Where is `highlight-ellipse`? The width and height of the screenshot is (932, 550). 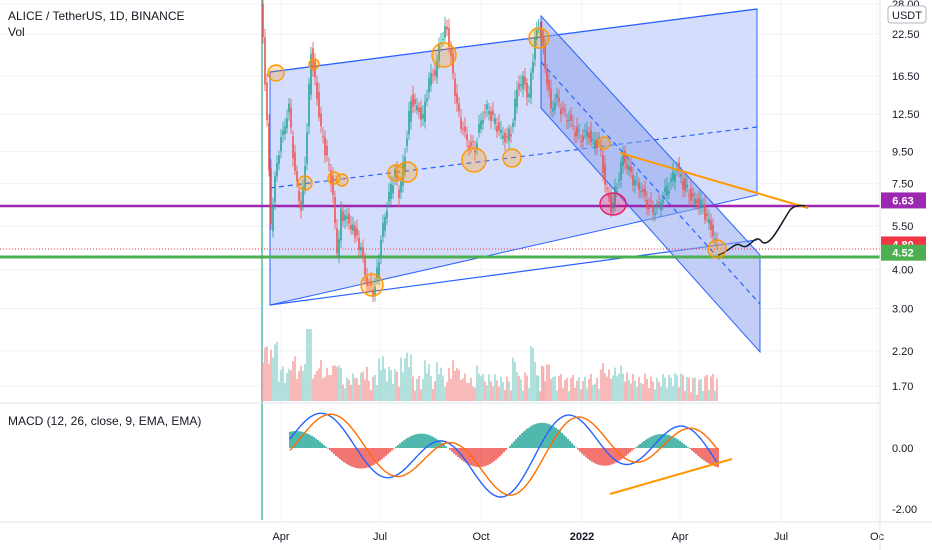
highlight-ellipse is located at coordinates (613, 204).